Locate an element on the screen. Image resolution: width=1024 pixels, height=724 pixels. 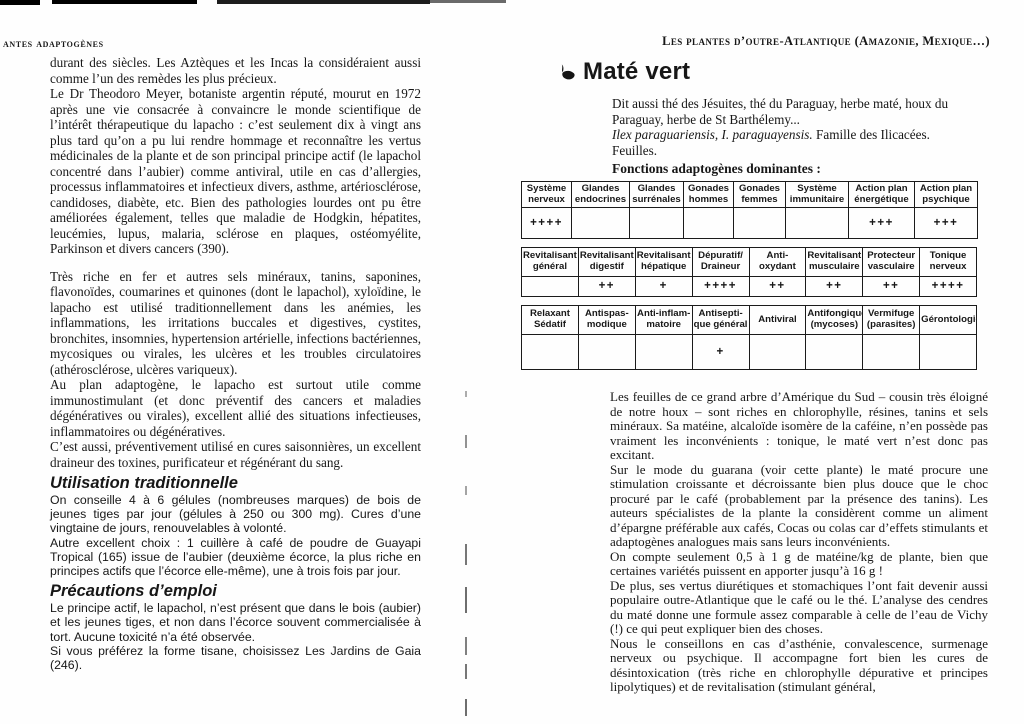
section-heading-precautions: Précautions d’emploi is located at coordinates (133, 591).